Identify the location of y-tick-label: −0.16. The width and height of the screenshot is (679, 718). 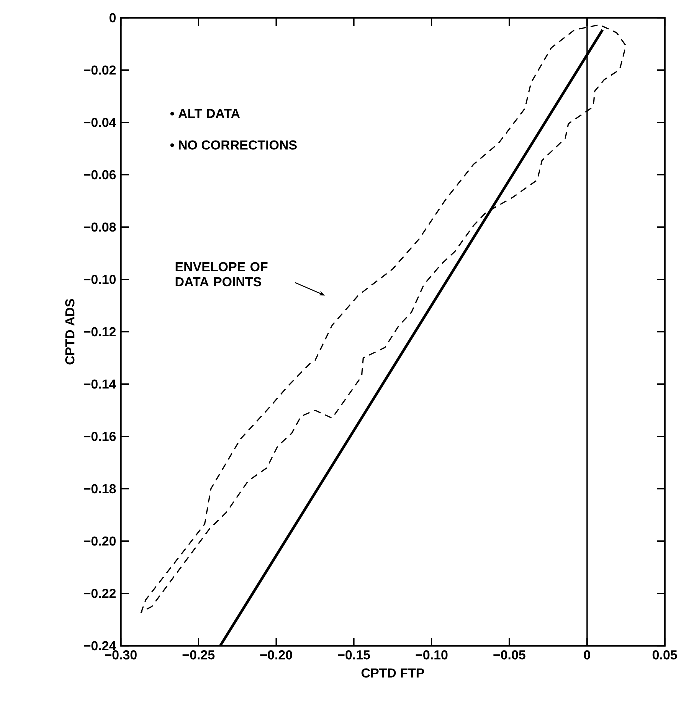
(100, 437).